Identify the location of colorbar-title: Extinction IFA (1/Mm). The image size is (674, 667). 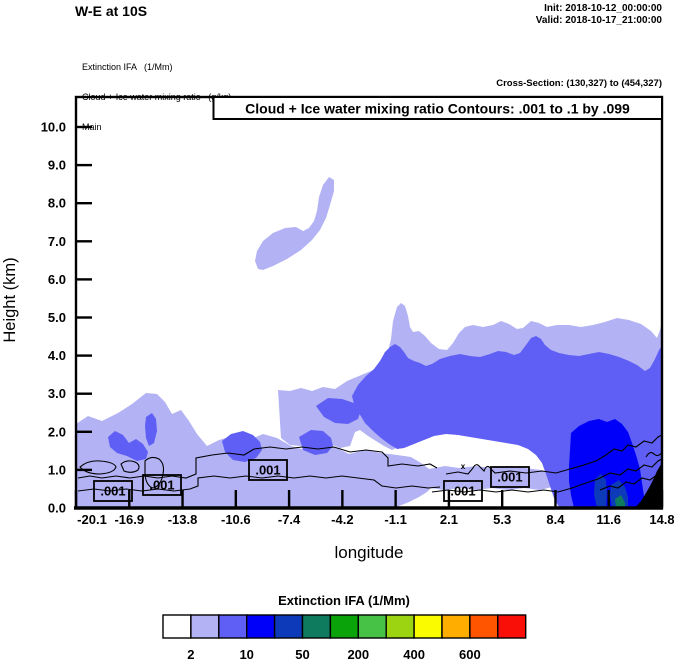
(344, 600).